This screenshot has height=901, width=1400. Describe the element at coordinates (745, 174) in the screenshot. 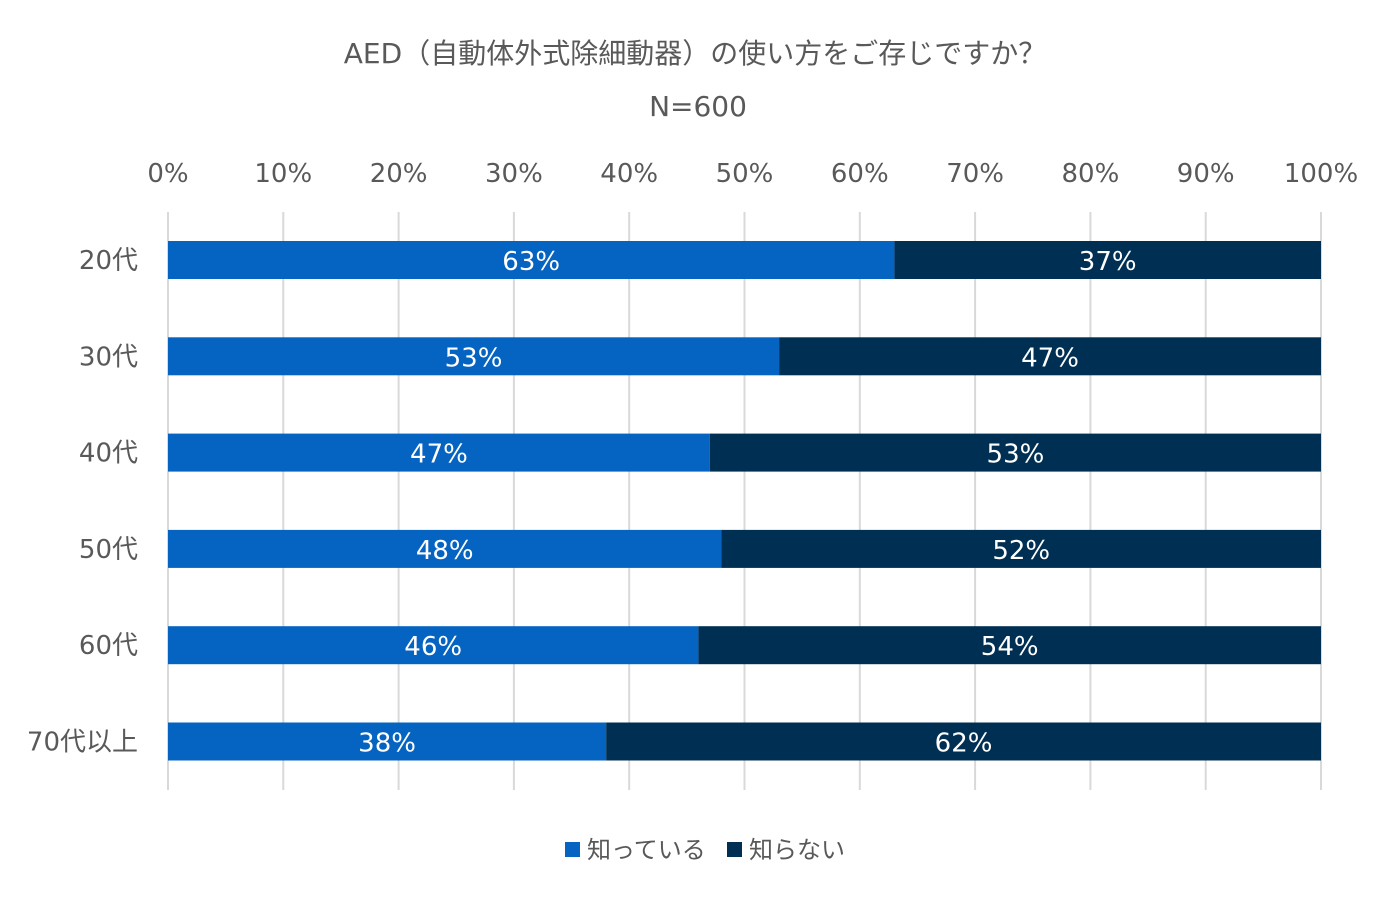

I see `x-tick-label: 50%` at that location.